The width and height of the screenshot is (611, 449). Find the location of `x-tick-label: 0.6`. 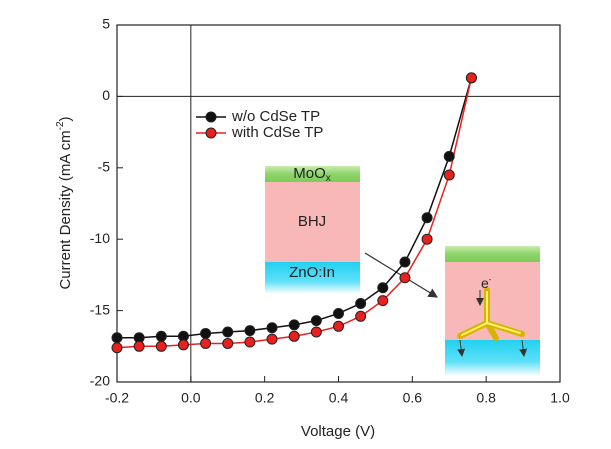

x-tick-label: 0.6 is located at coordinates (413, 398).